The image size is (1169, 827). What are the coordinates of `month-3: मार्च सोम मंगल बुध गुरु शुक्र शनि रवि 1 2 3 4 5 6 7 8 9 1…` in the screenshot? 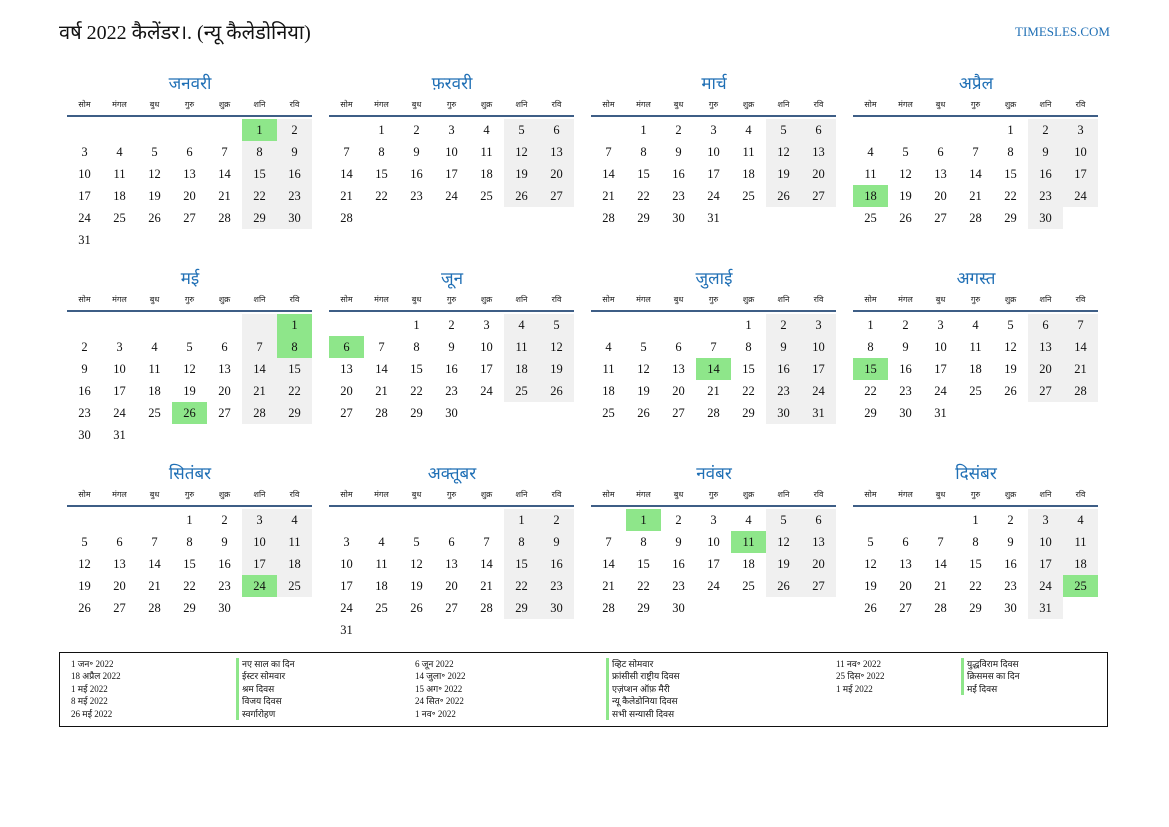 It's located at (714, 163).